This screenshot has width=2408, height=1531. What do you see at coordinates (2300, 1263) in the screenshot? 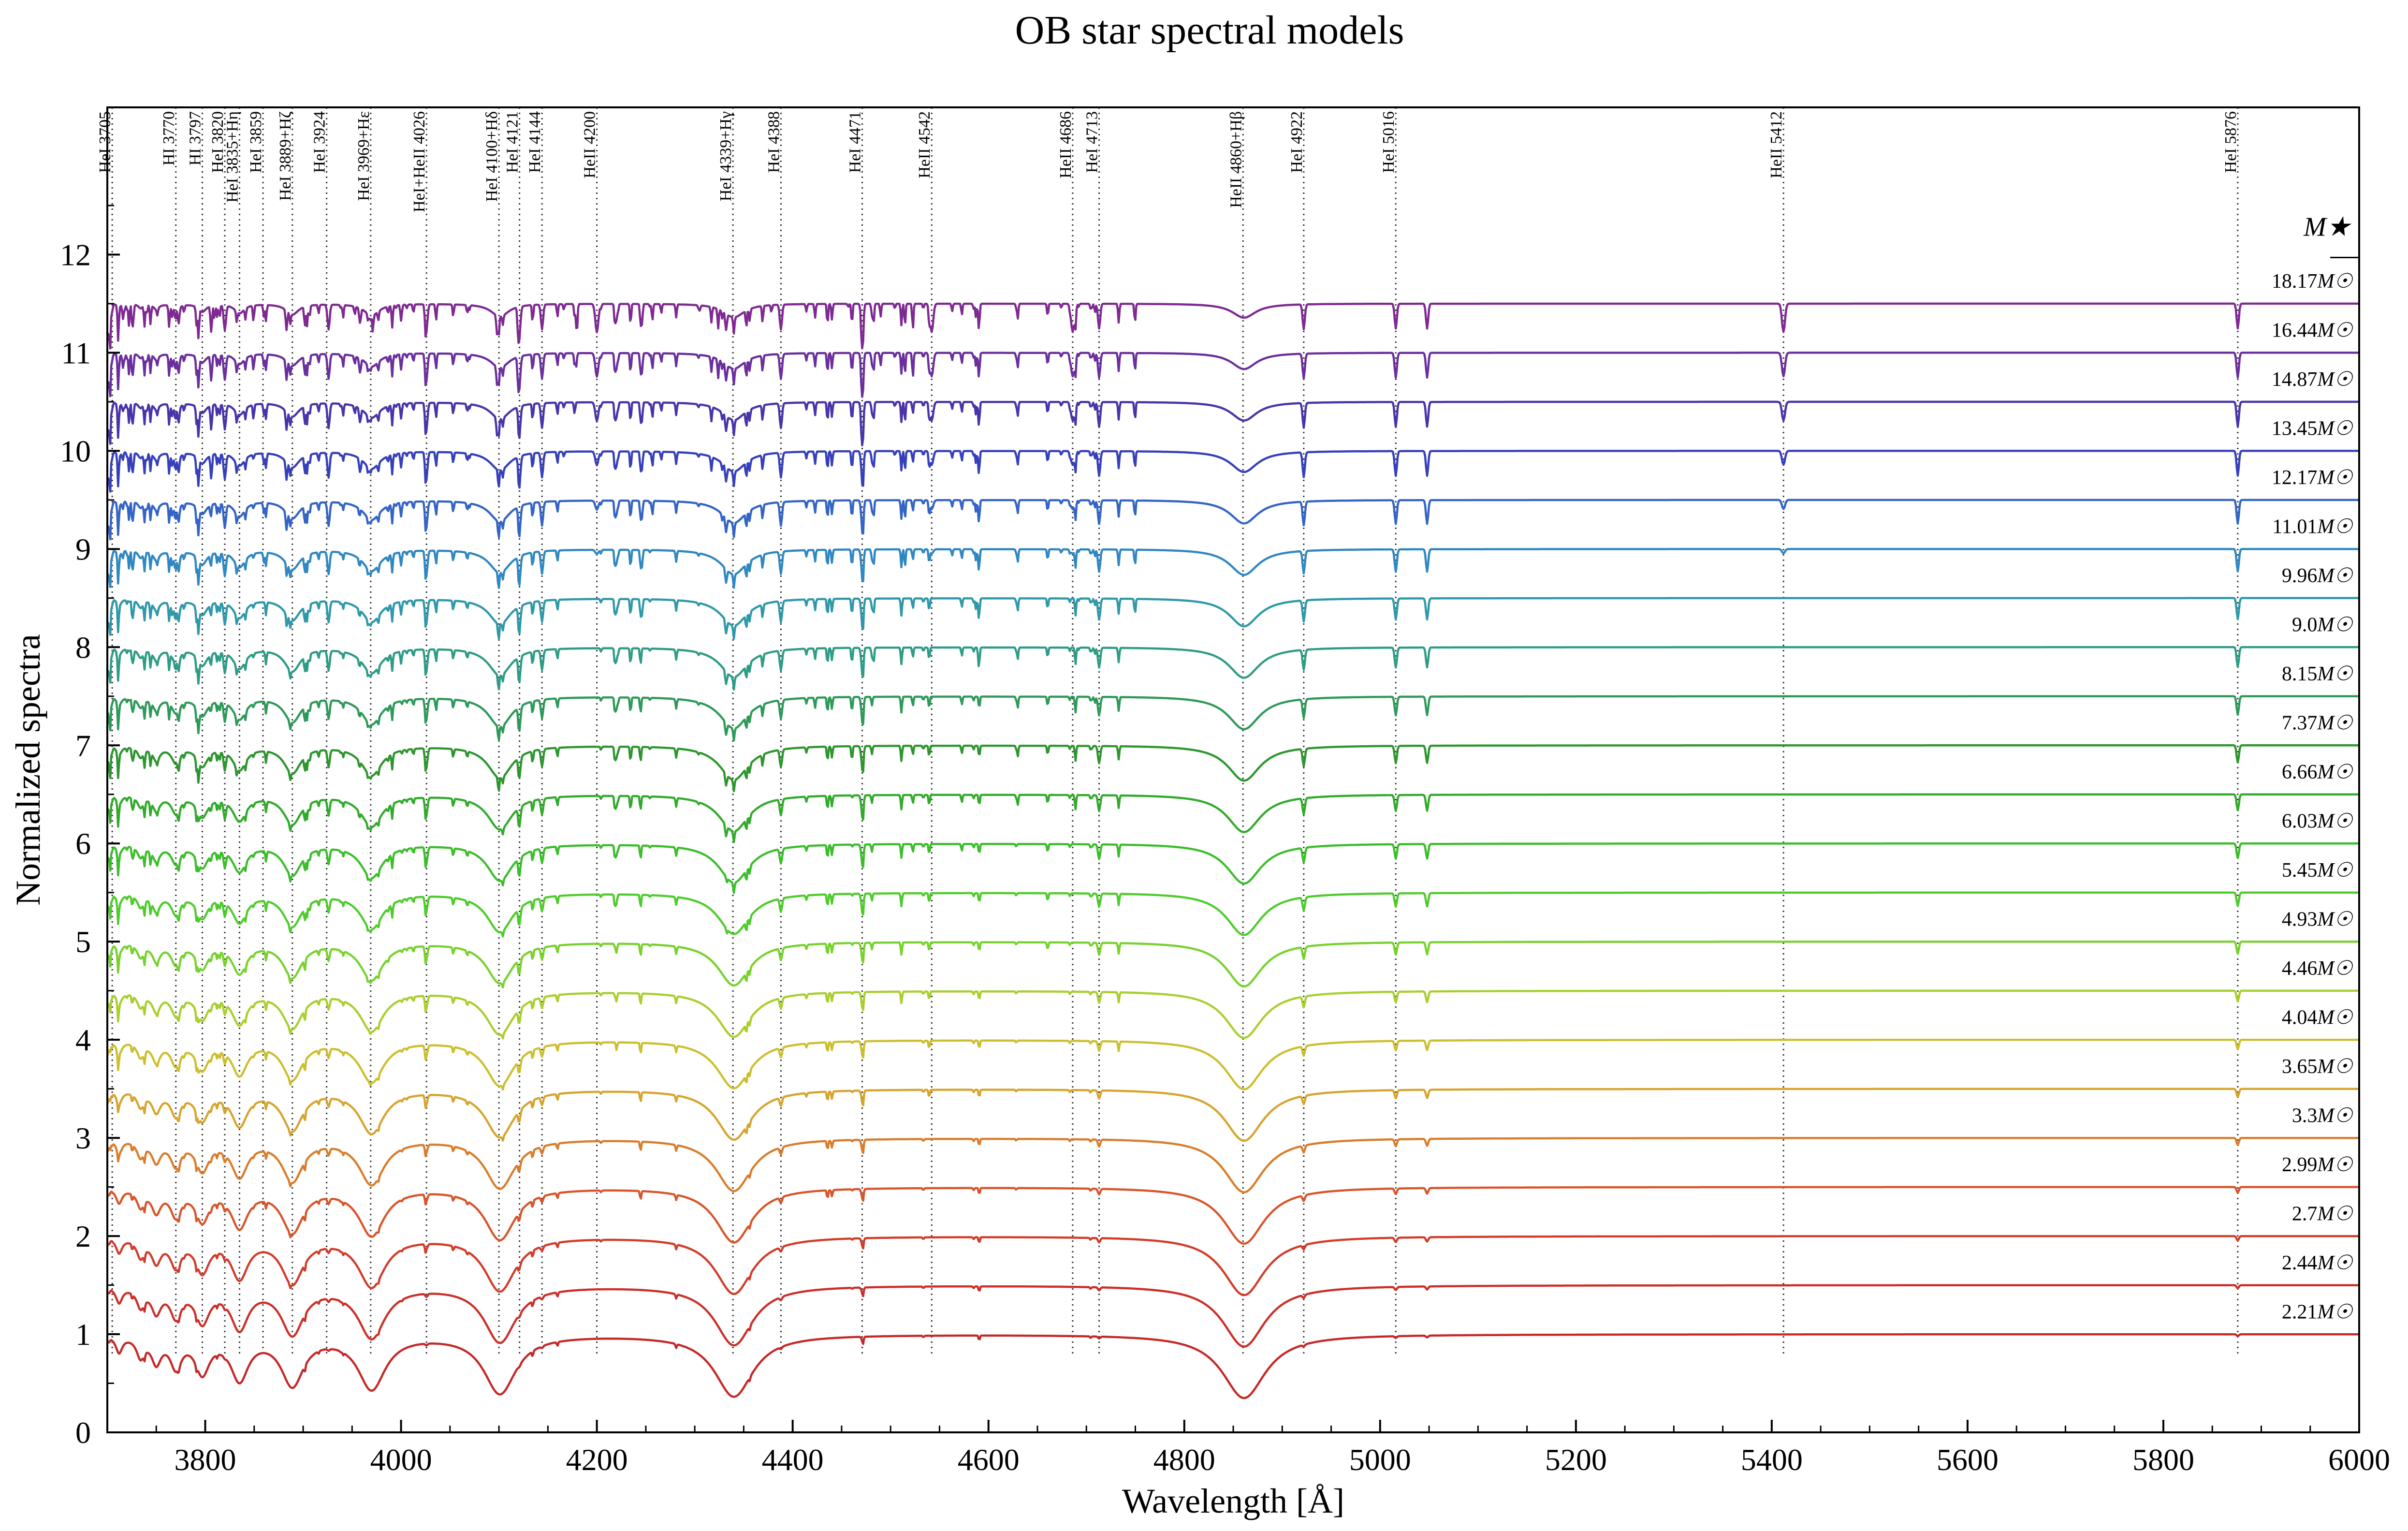
I see `legend-value: 2.44` at bounding box center [2300, 1263].